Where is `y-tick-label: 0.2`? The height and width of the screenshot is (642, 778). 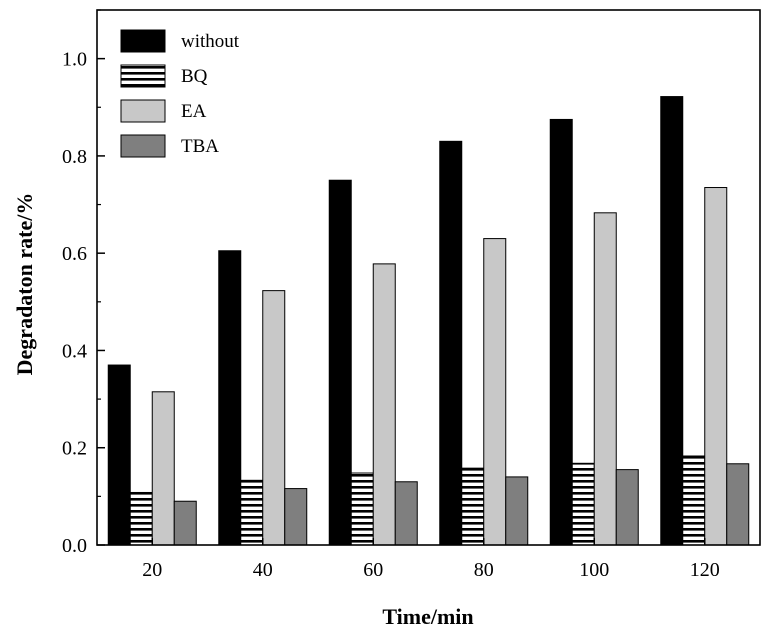
y-tick-label: 0.2 is located at coordinates (74, 449).